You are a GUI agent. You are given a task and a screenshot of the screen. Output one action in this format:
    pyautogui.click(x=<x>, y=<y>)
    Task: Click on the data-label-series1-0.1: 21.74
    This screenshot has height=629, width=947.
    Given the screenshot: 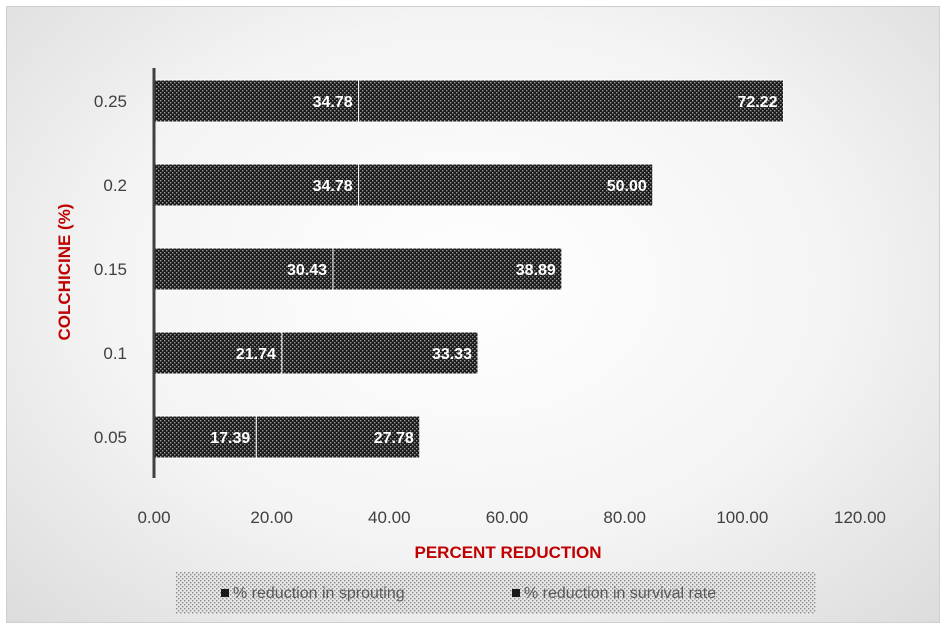 What is the action you would take?
    pyautogui.click(x=256, y=354)
    